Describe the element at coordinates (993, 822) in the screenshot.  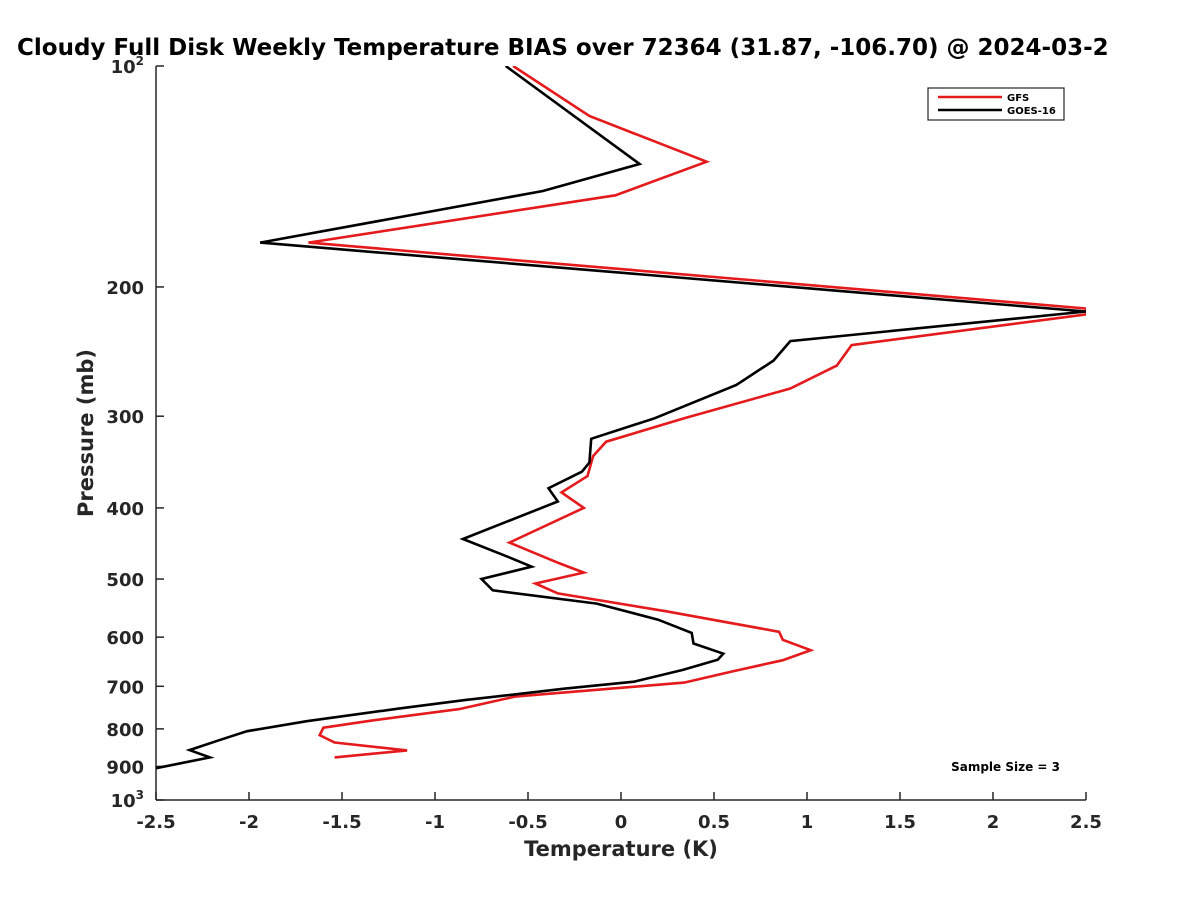
I see `x-tick-label: 2` at that location.